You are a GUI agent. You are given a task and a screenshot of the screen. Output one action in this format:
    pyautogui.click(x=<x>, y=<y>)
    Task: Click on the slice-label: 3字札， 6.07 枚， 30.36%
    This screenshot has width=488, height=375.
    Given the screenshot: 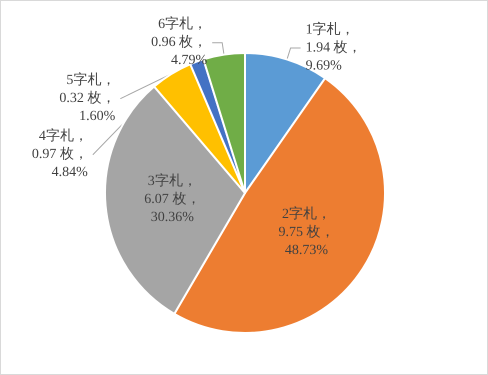 What is the action you would take?
    pyautogui.click(x=172, y=198)
    